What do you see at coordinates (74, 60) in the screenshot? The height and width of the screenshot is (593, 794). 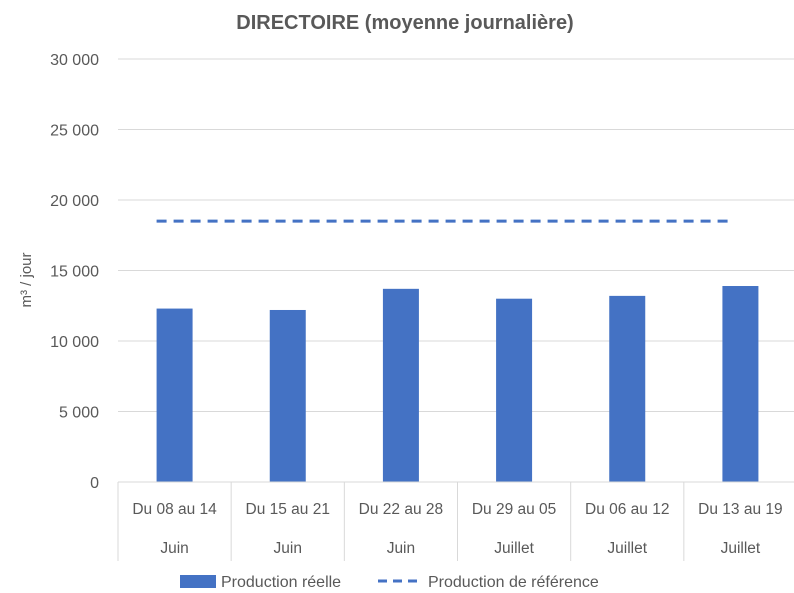 I see `y-tick-label: 30 000` at bounding box center [74, 60].